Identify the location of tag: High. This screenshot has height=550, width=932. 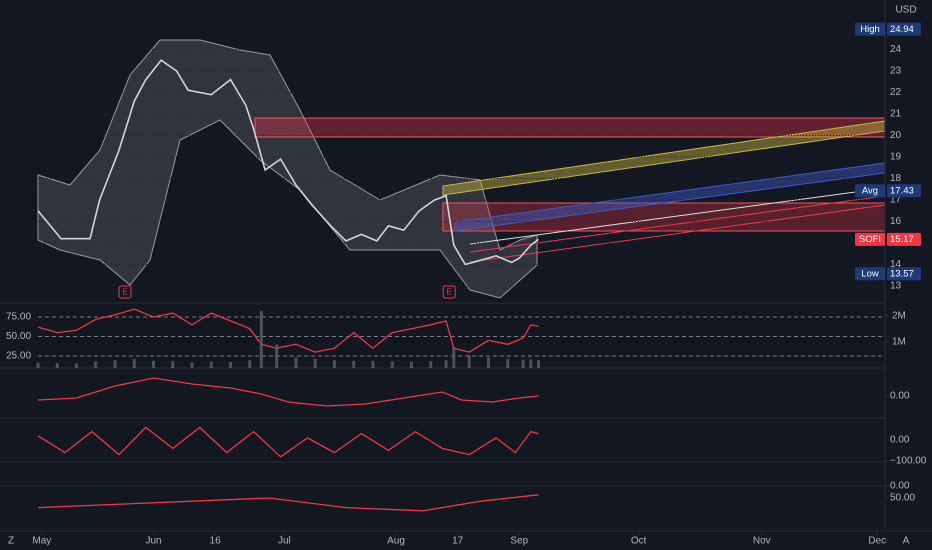
(870, 29).